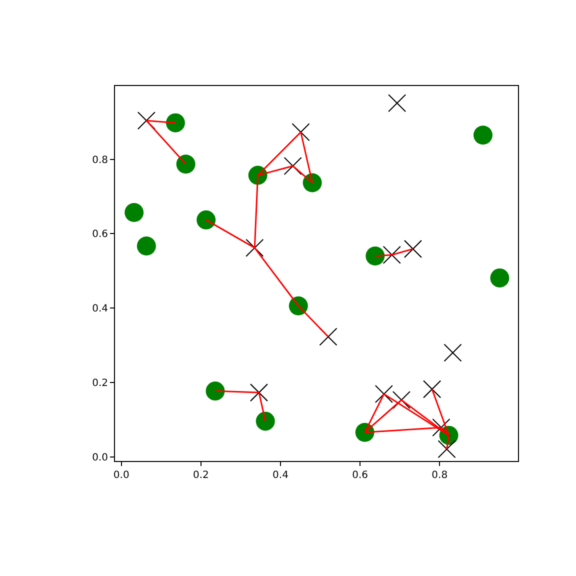  I want to click on y-tick-label: 0.0, so click(100, 458).